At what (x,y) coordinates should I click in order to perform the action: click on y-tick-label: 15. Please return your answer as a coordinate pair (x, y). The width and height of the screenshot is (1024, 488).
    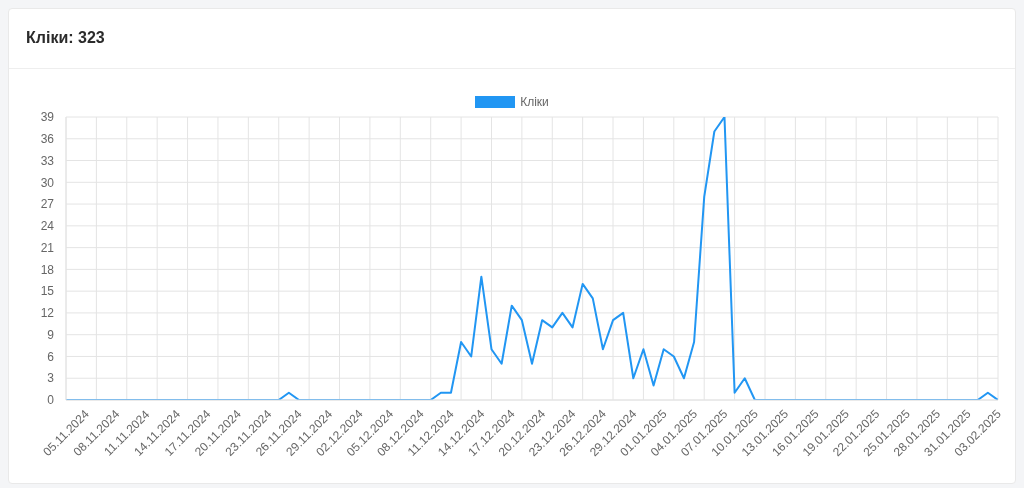
    Looking at the image, I should click on (47, 291).